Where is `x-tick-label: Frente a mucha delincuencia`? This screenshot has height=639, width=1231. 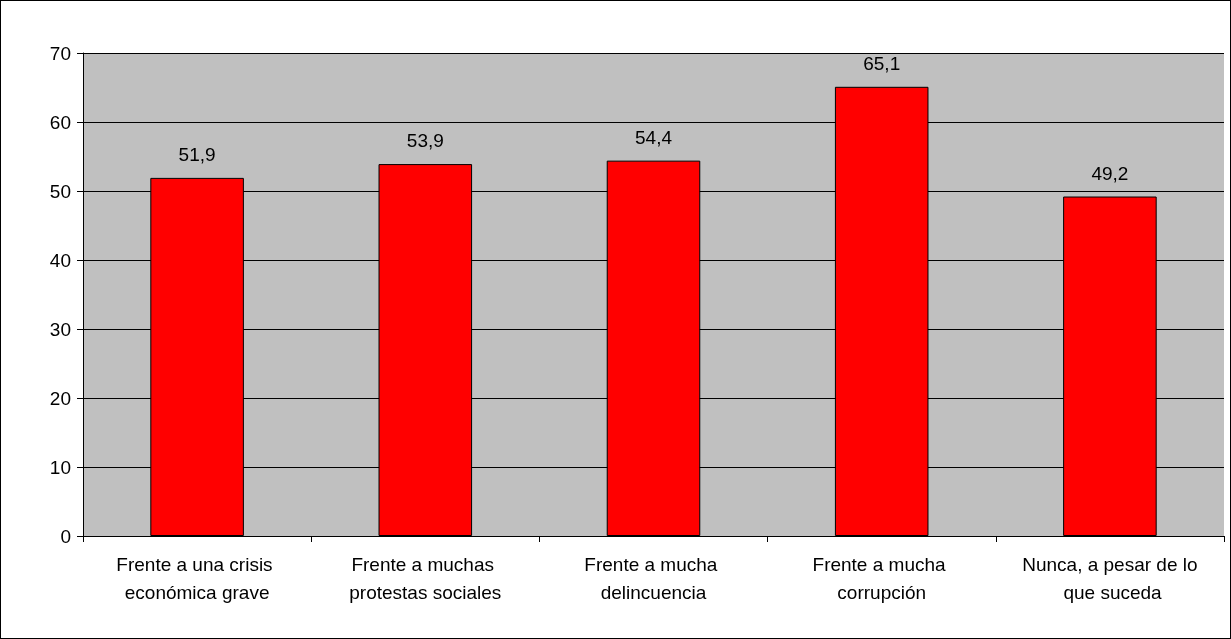 x-tick-label: Frente a mucha delincuencia is located at coordinates (653, 578).